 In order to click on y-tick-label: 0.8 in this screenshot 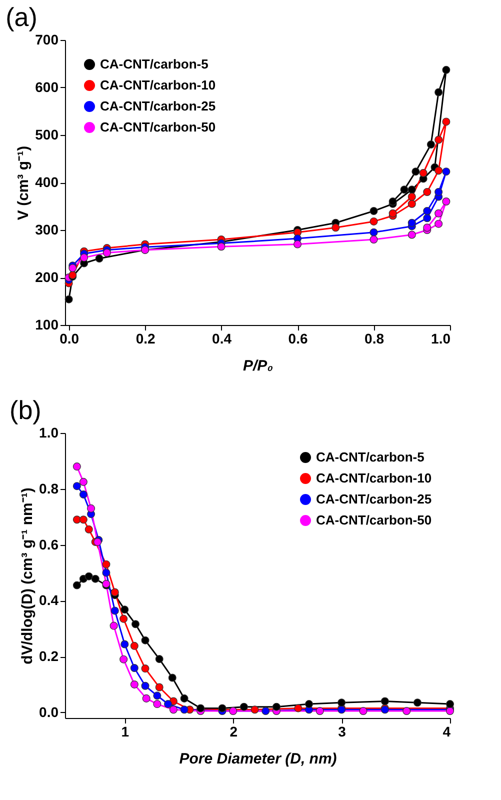, I will do `click(49, 488)`.